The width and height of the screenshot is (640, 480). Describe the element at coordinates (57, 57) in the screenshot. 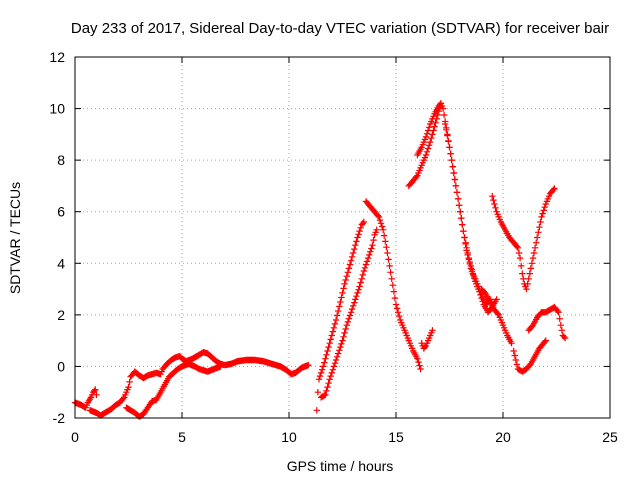

I see `y-tick-label: 12` at that location.